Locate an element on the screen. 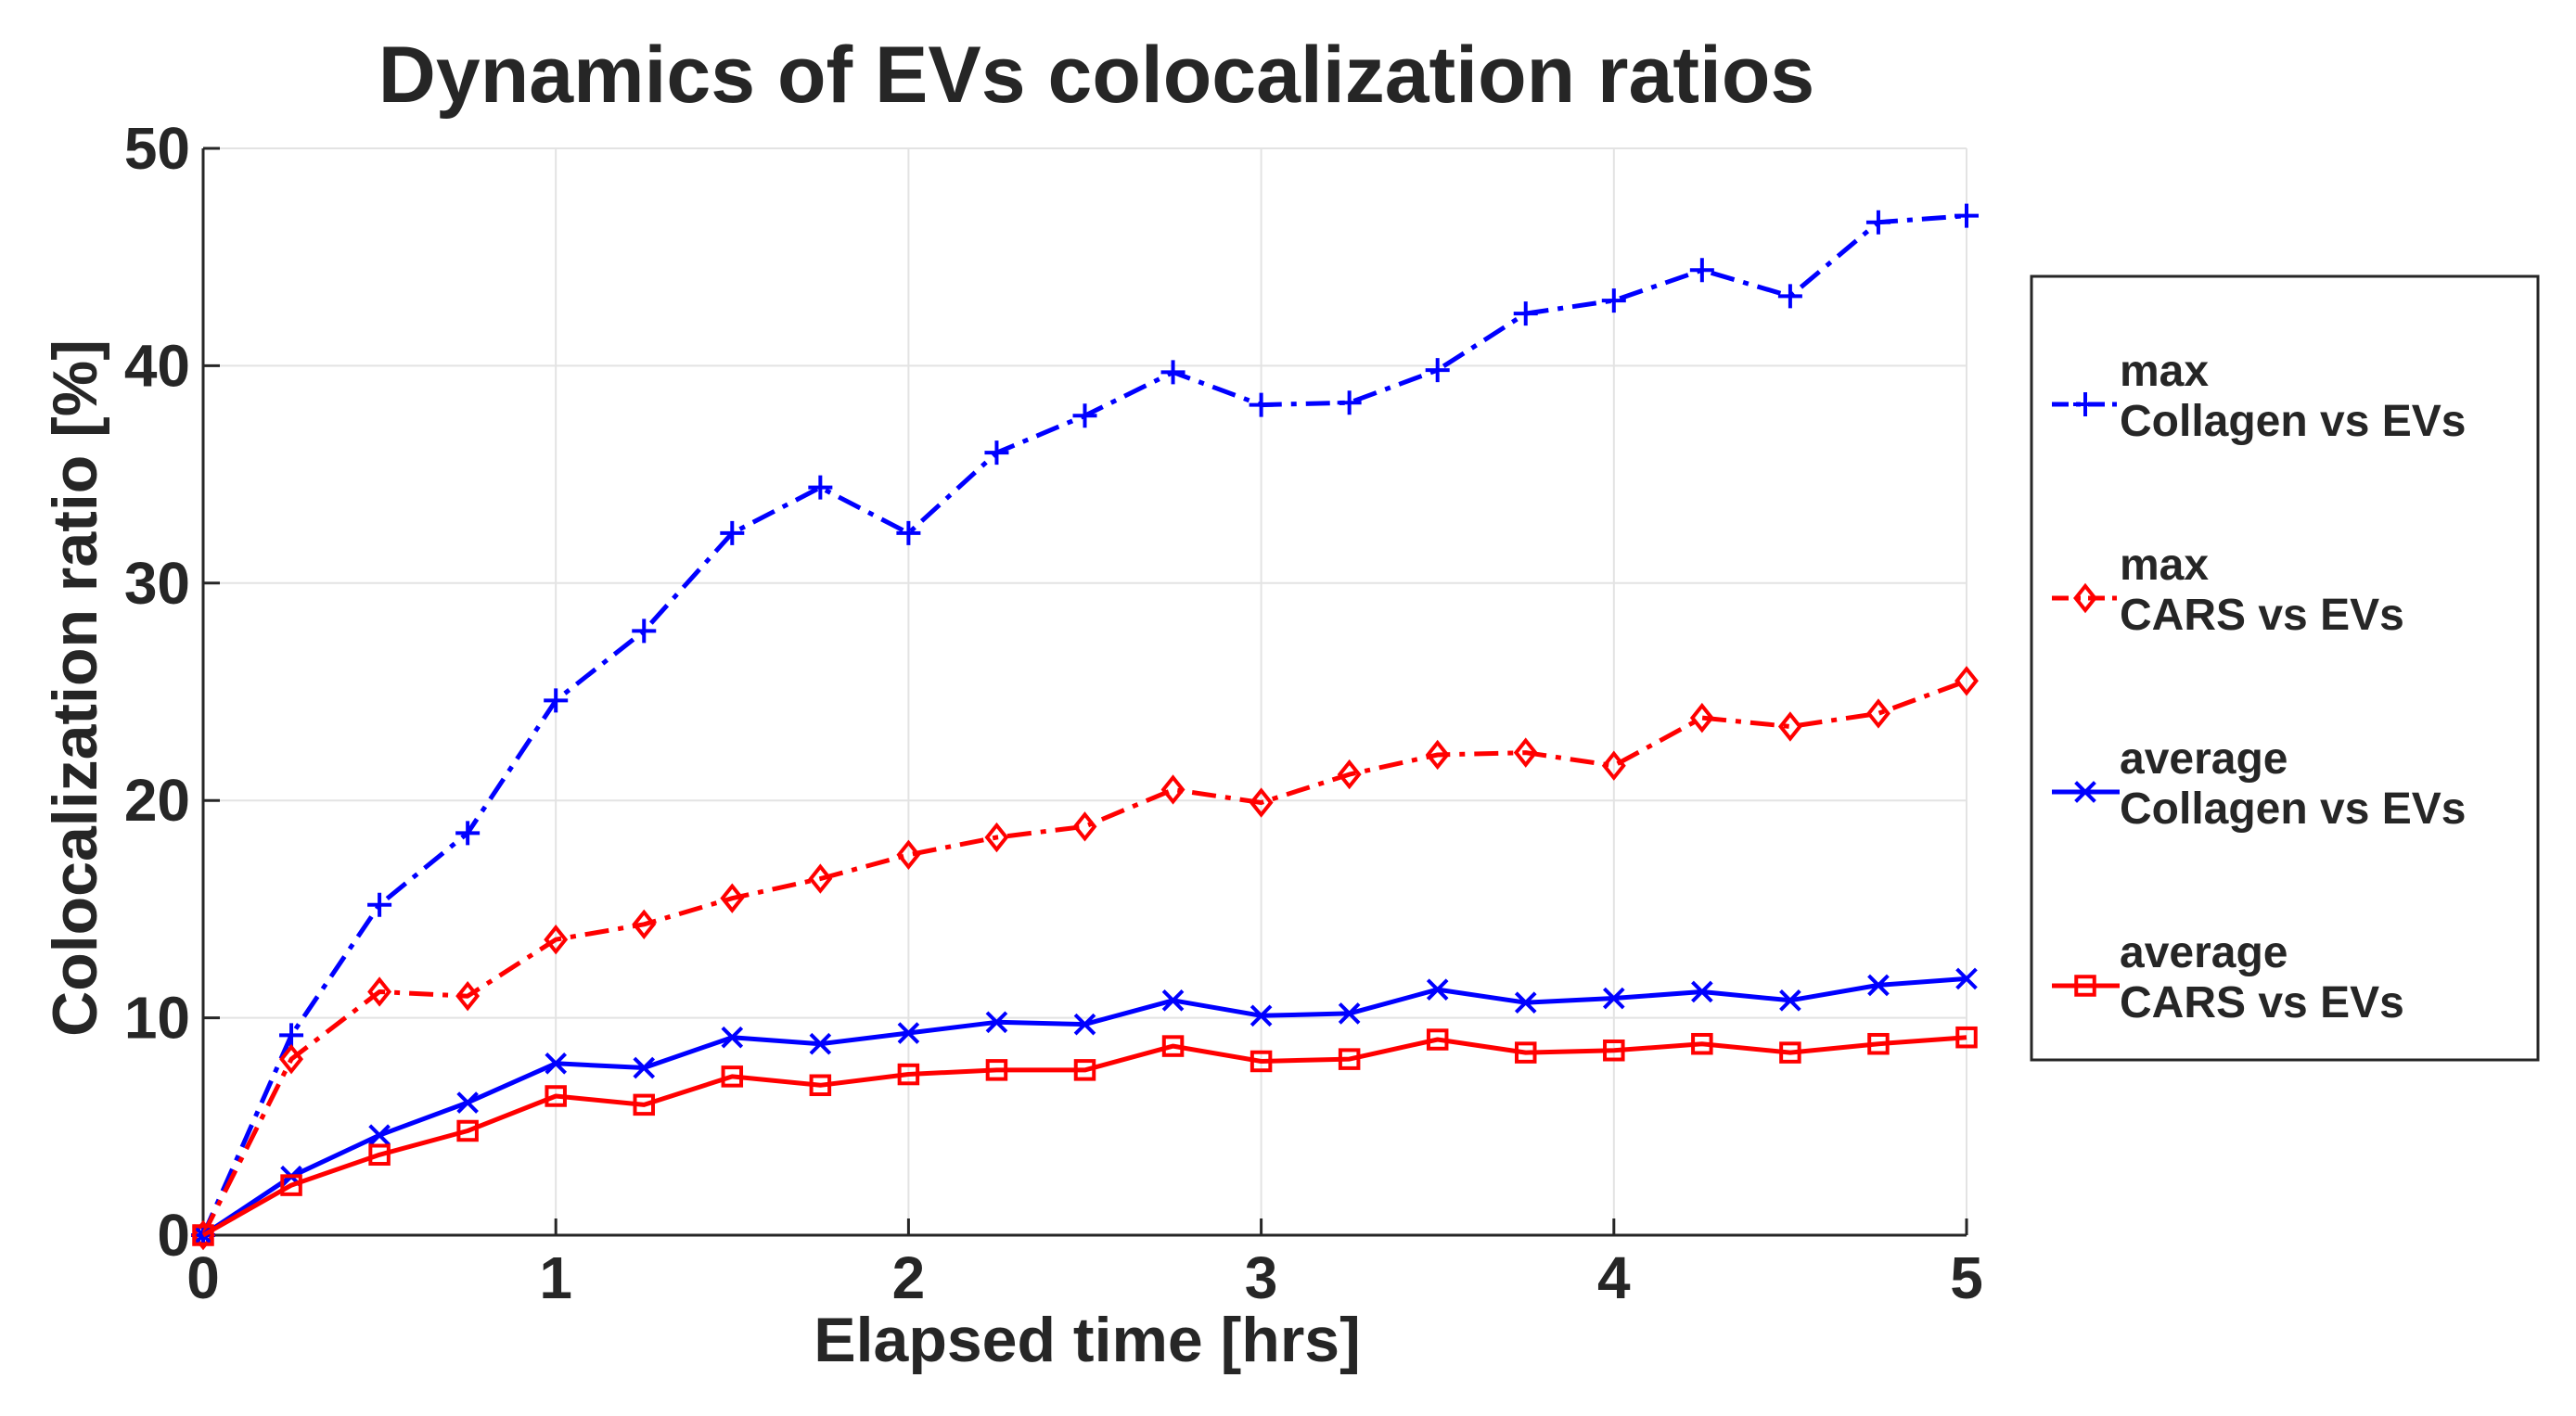 This screenshot has height=1416, width=2576. x-tick-label: 5 is located at coordinates (1966, 1277).